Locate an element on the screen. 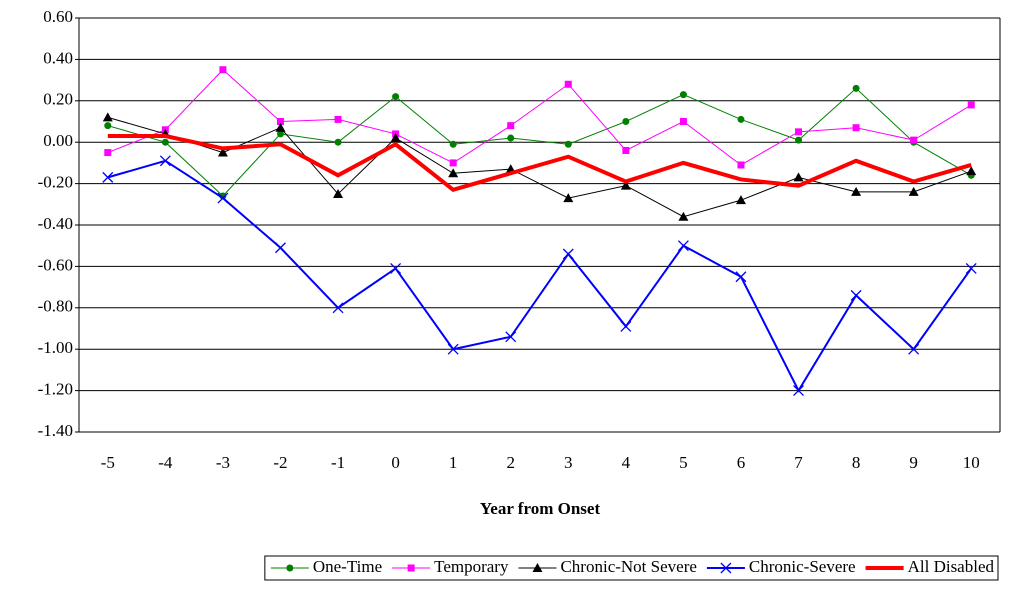 Image resolution: width=1011 pixels, height=592 pixels. y-tick-label: -0.40 is located at coordinates (55, 223).